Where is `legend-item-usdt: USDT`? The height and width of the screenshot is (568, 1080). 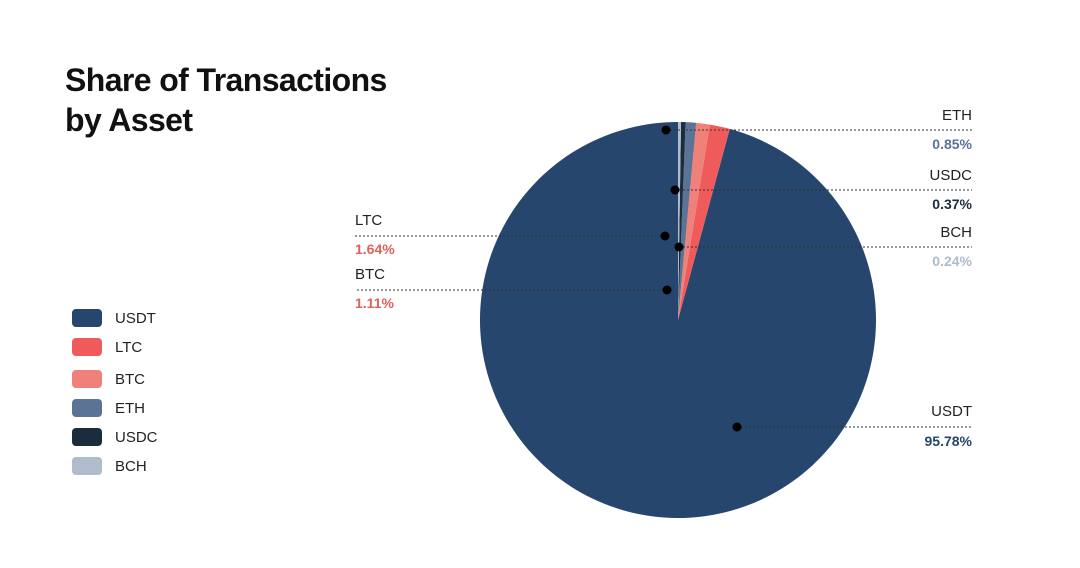 legend-item-usdt: USDT is located at coordinates (152, 318).